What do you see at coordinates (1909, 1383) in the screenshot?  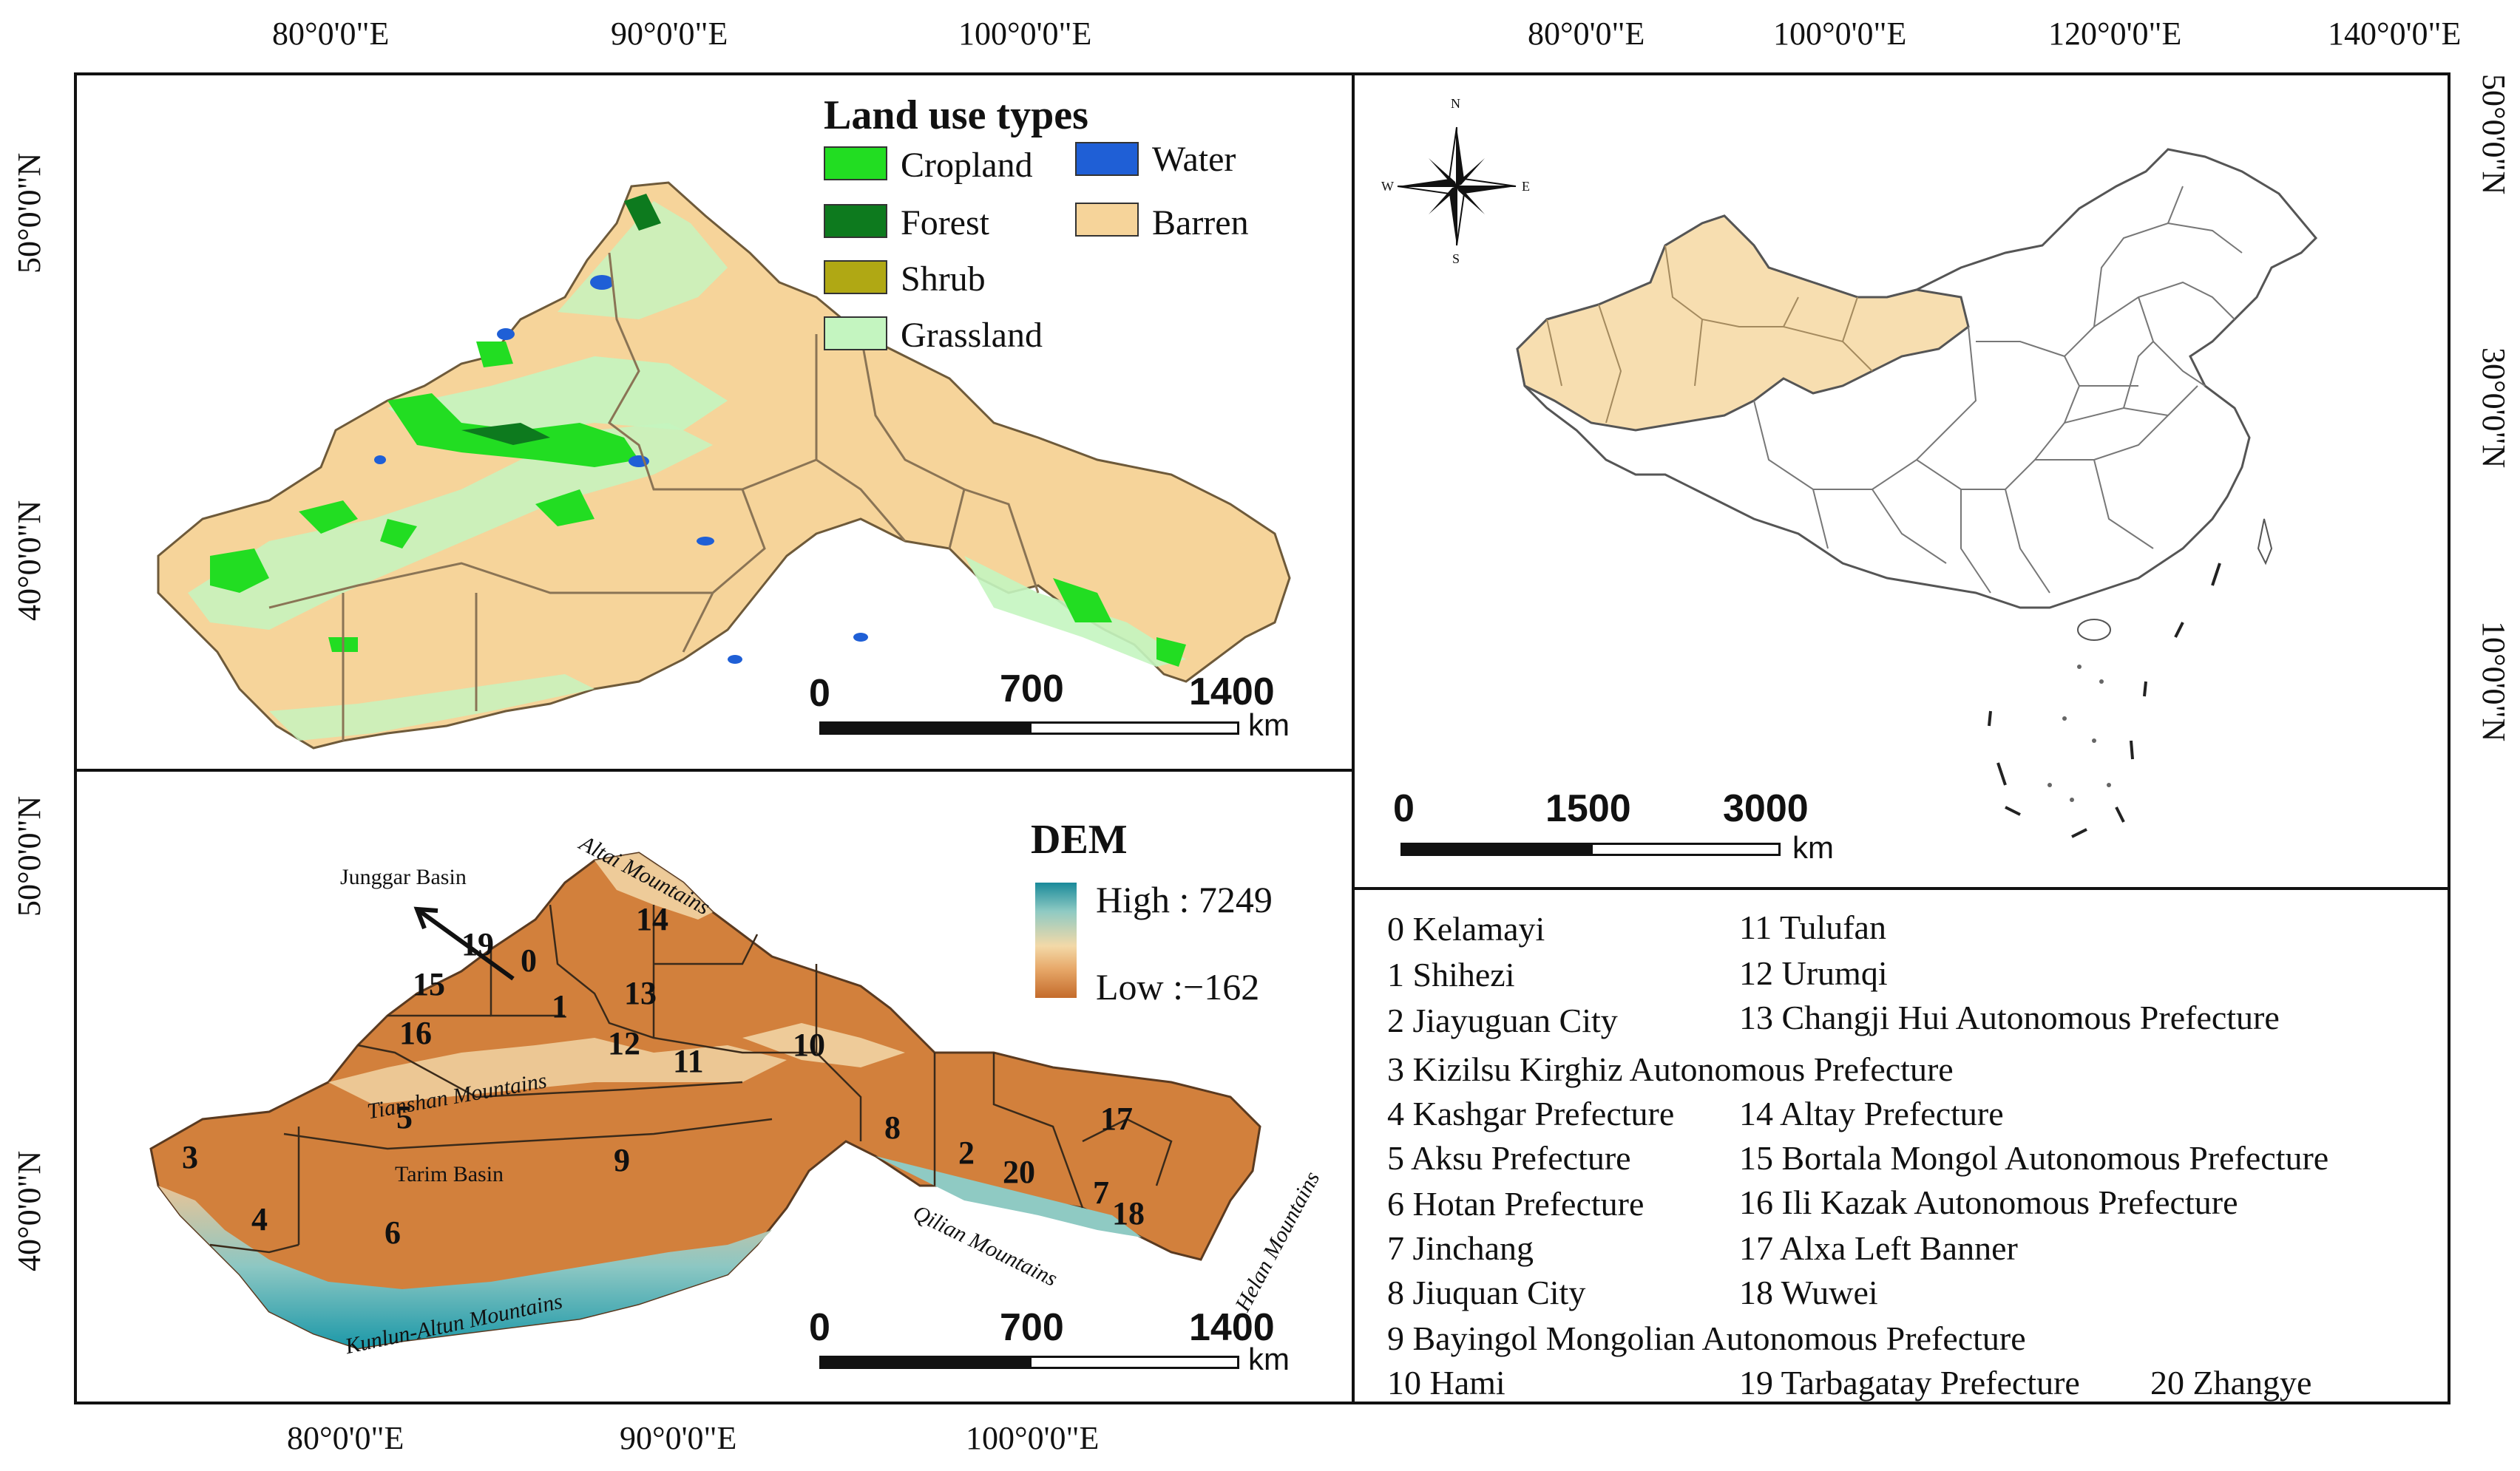 I see `region-item-19: 19 Tarbagatay Prefecture` at bounding box center [1909, 1383].